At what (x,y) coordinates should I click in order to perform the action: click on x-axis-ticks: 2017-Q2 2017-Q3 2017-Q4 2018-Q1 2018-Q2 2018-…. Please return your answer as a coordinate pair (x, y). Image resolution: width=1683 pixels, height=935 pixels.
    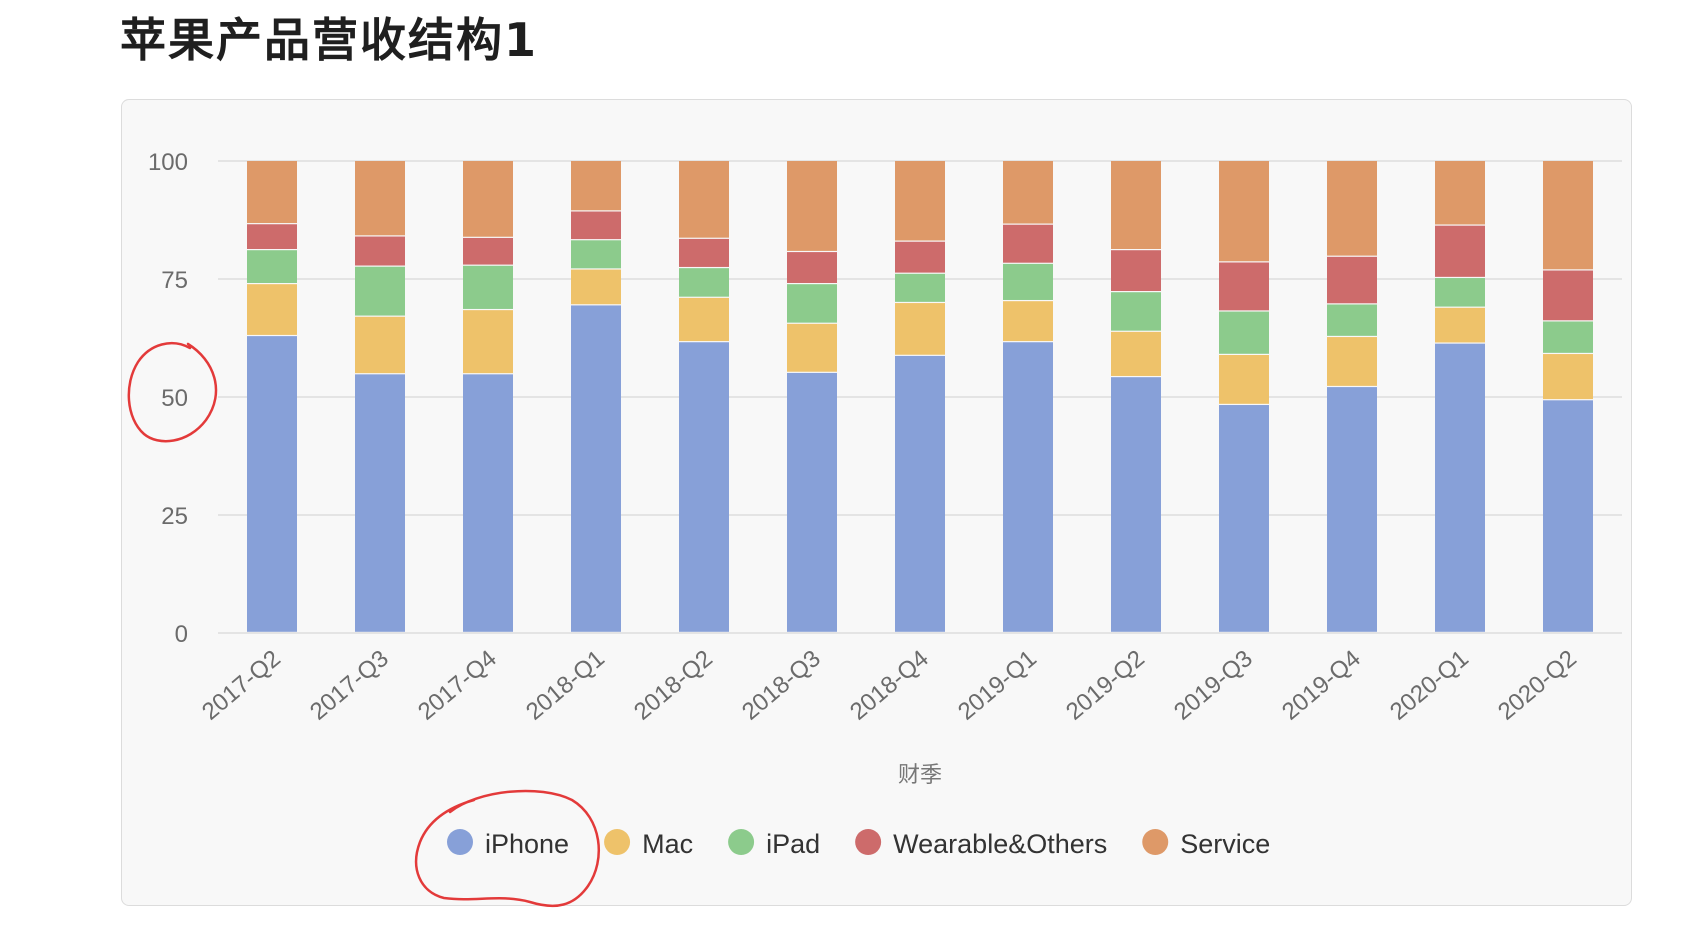
    Looking at the image, I should click on (889, 685).